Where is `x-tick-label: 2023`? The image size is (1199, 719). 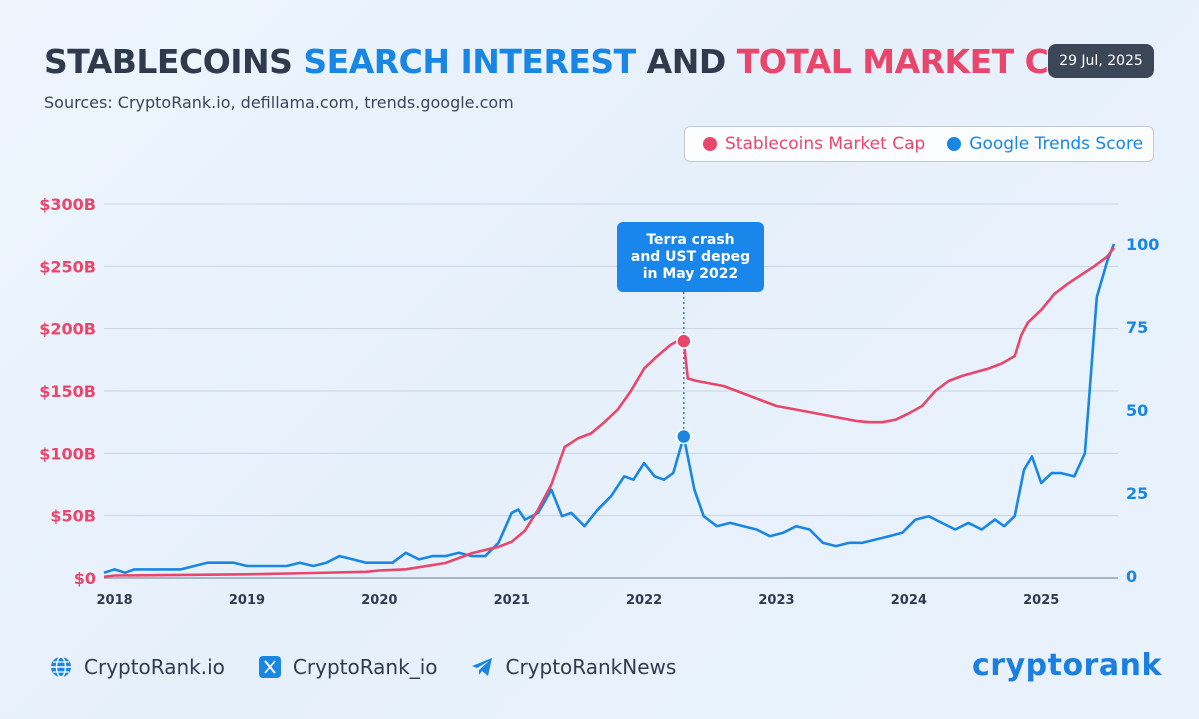 x-tick-label: 2023 is located at coordinates (776, 600).